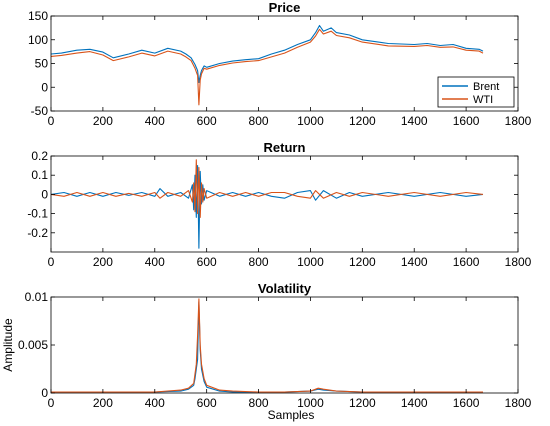  I want to click on y-tick-label: -0.2, so click(37, 233).